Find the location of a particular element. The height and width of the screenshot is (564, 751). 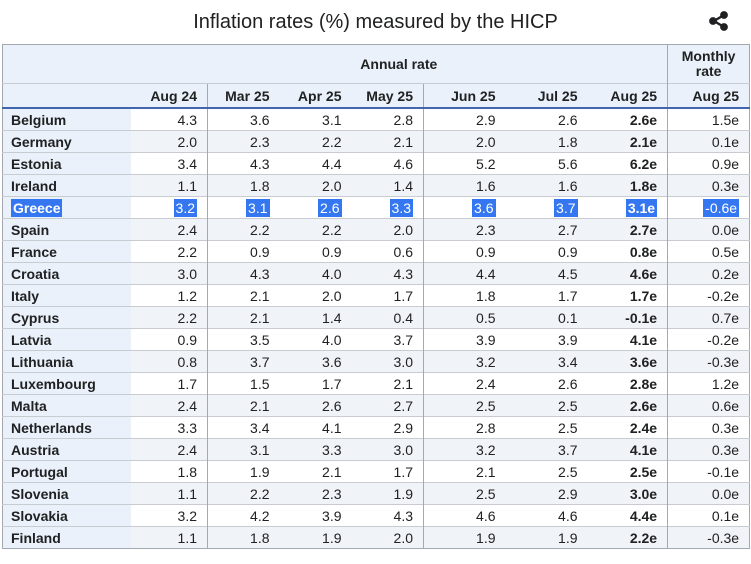

value-cell: 3.0e is located at coordinates (627, 493).